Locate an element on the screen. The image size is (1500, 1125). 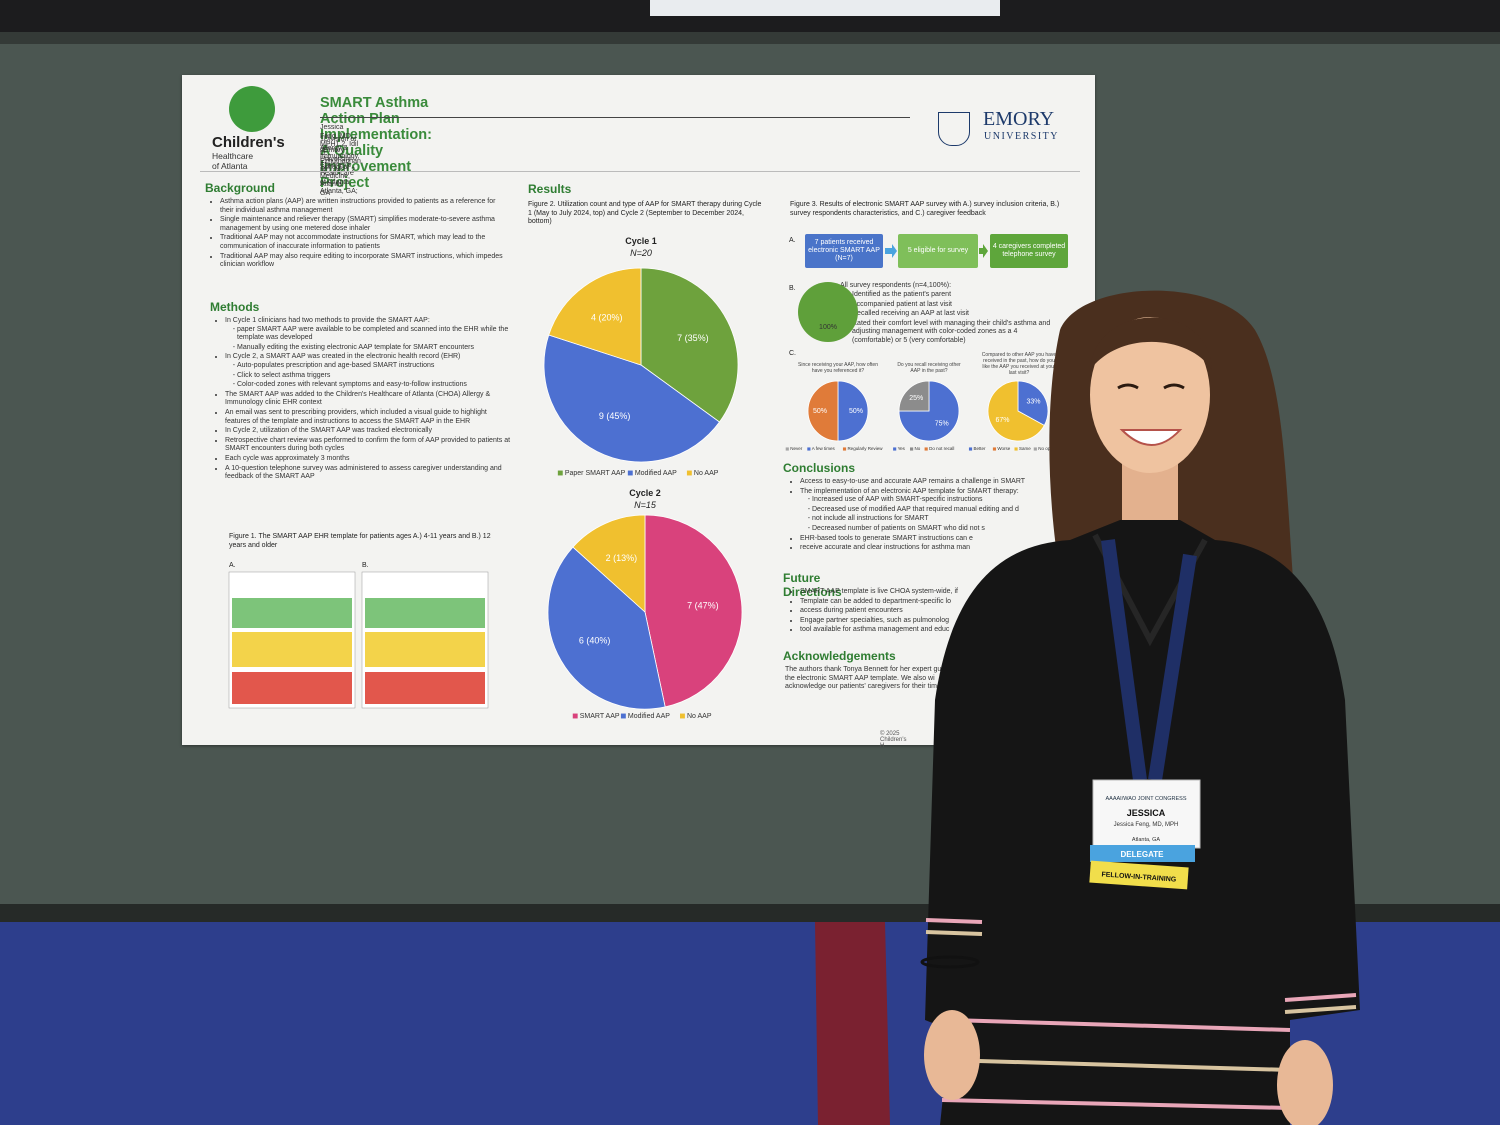
chart-subtitle: N=15 is located at coordinates (645, 505).